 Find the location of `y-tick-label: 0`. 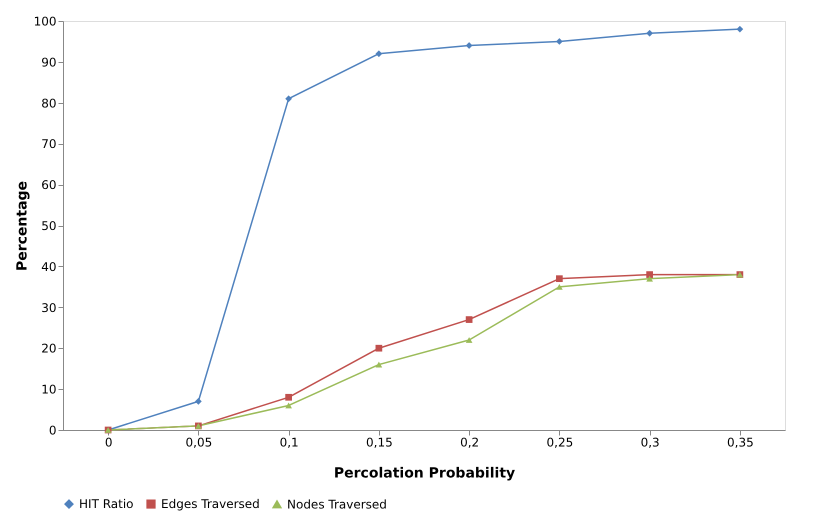

y-tick-label: 0 is located at coordinates (52, 431).